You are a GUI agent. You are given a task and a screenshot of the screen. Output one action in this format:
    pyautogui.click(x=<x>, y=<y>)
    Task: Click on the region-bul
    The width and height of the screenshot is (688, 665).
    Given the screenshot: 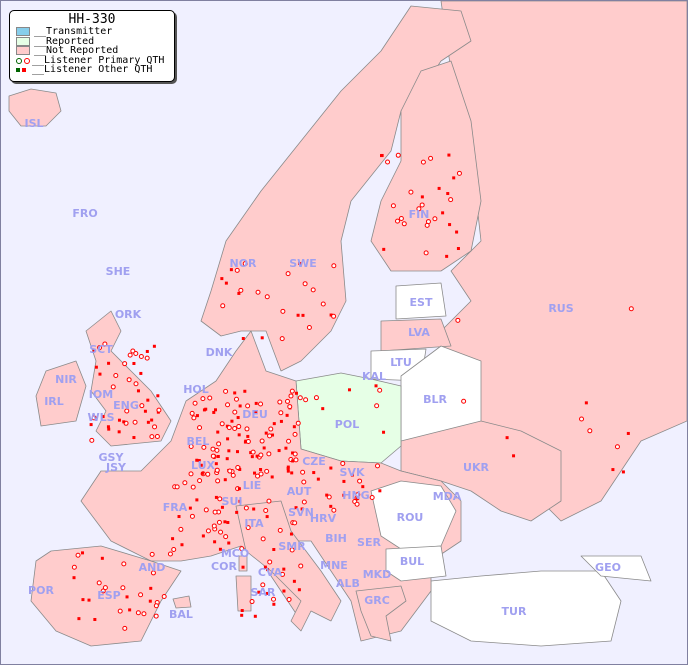 What is the action you would take?
    pyautogui.click(x=416, y=563)
    